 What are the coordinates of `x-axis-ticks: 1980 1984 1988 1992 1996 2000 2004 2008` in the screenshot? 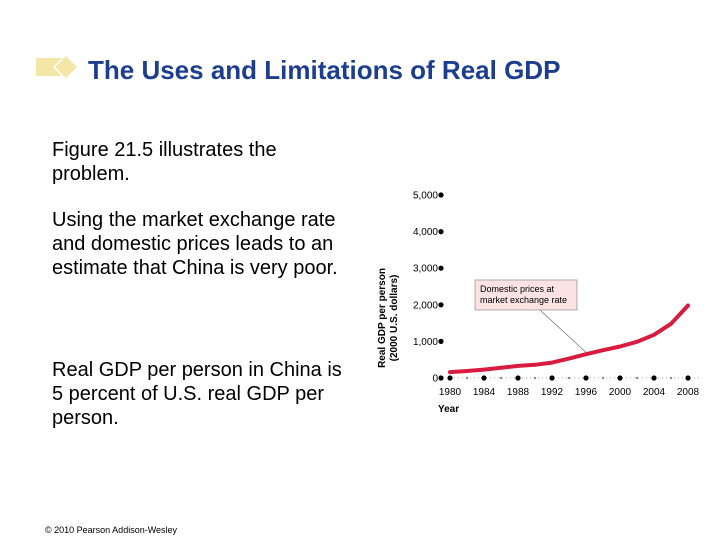 It's located at (569, 386).